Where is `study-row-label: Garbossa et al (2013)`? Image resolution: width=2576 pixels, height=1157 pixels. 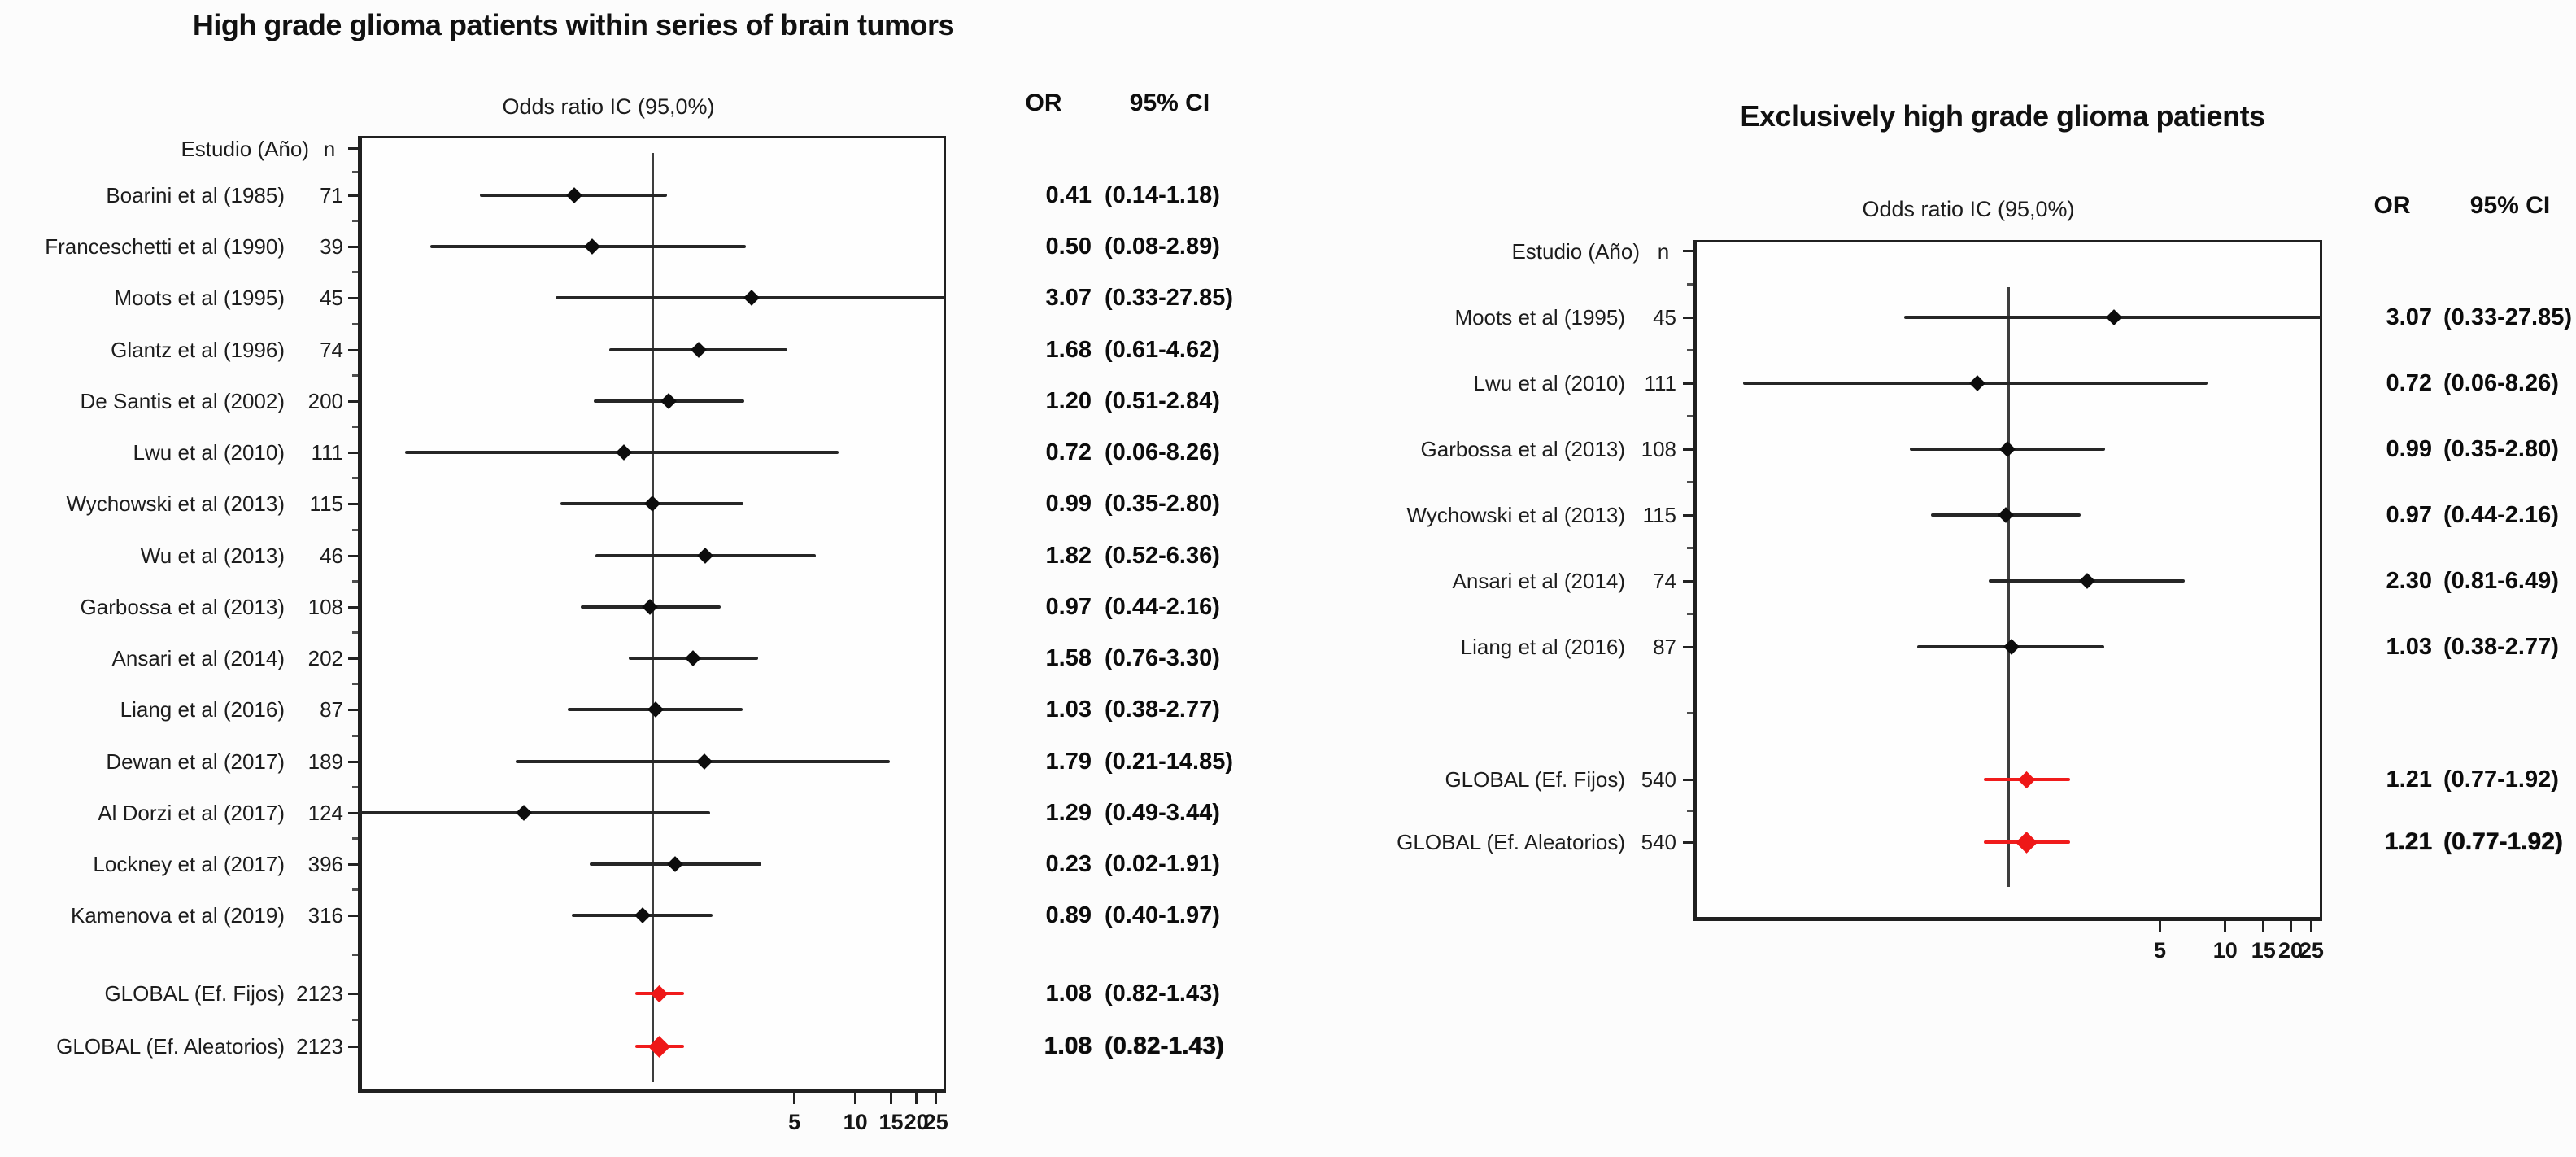
study-row-label: Garbossa et al (2013) is located at coordinates (1522, 449).